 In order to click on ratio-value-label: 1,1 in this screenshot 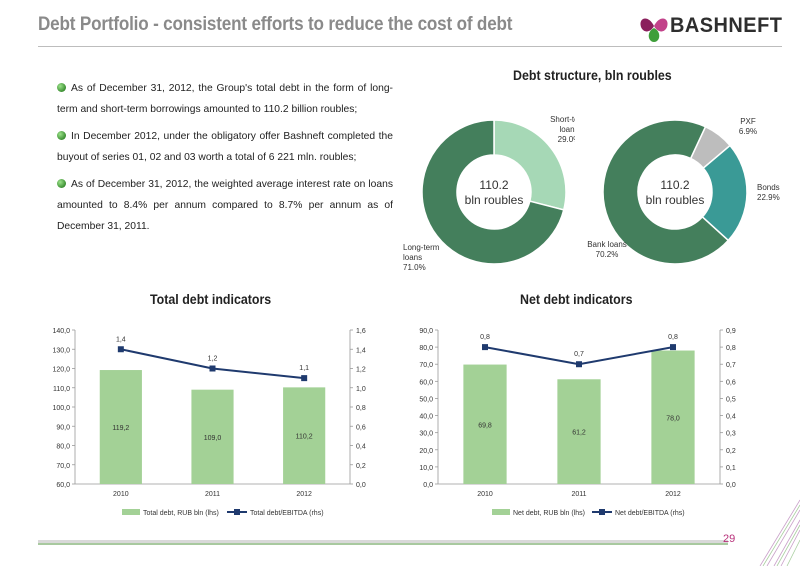, I will do `click(304, 368)`.